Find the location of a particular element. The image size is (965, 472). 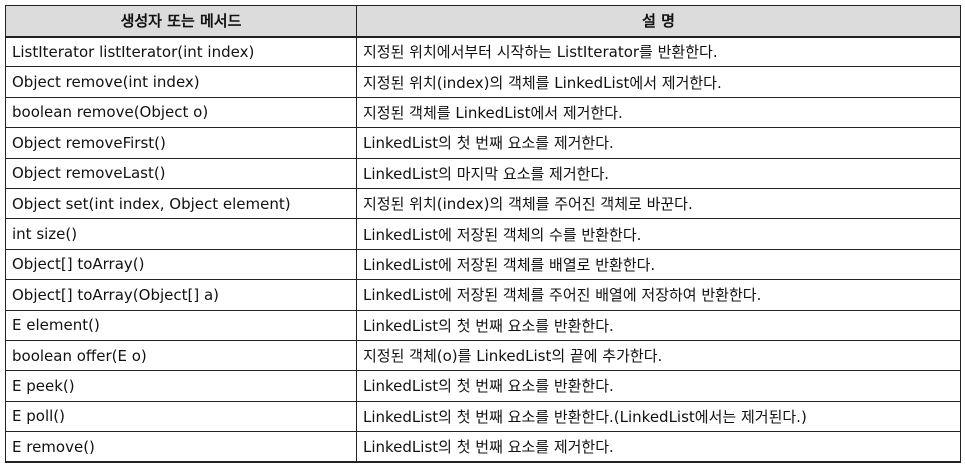

table-row: E peek() LinkedList의 첫 번째 요소를 반환한다. is located at coordinates (483, 386).